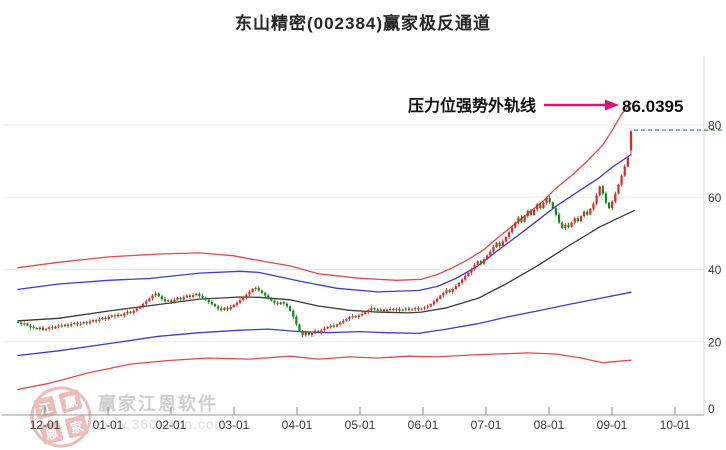  What do you see at coordinates (45, 425) in the screenshot?
I see `x-tick-label: 12-01` at bounding box center [45, 425].